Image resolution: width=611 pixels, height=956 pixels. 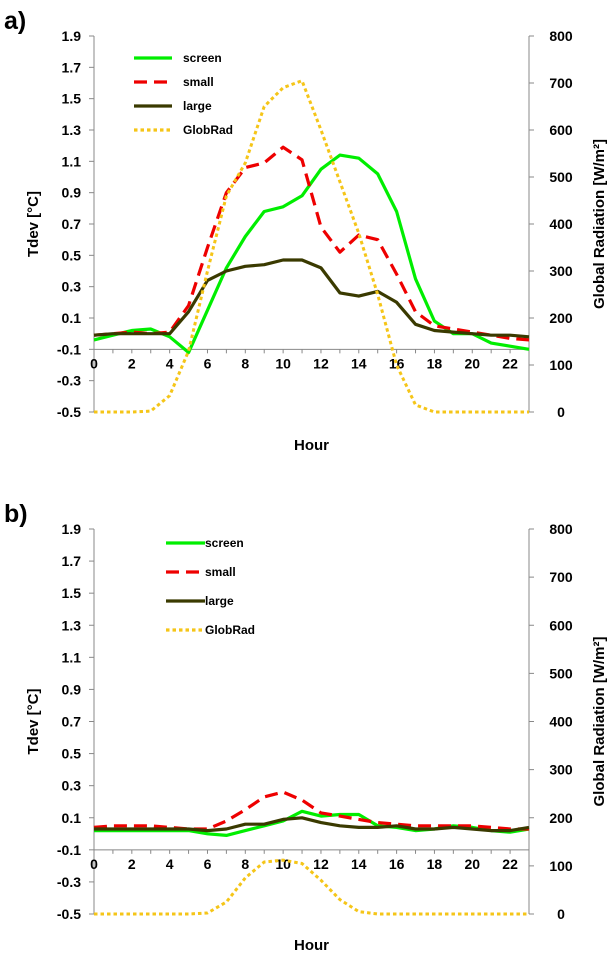 I want to click on series-line-globrad, so click(x=311, y=887).